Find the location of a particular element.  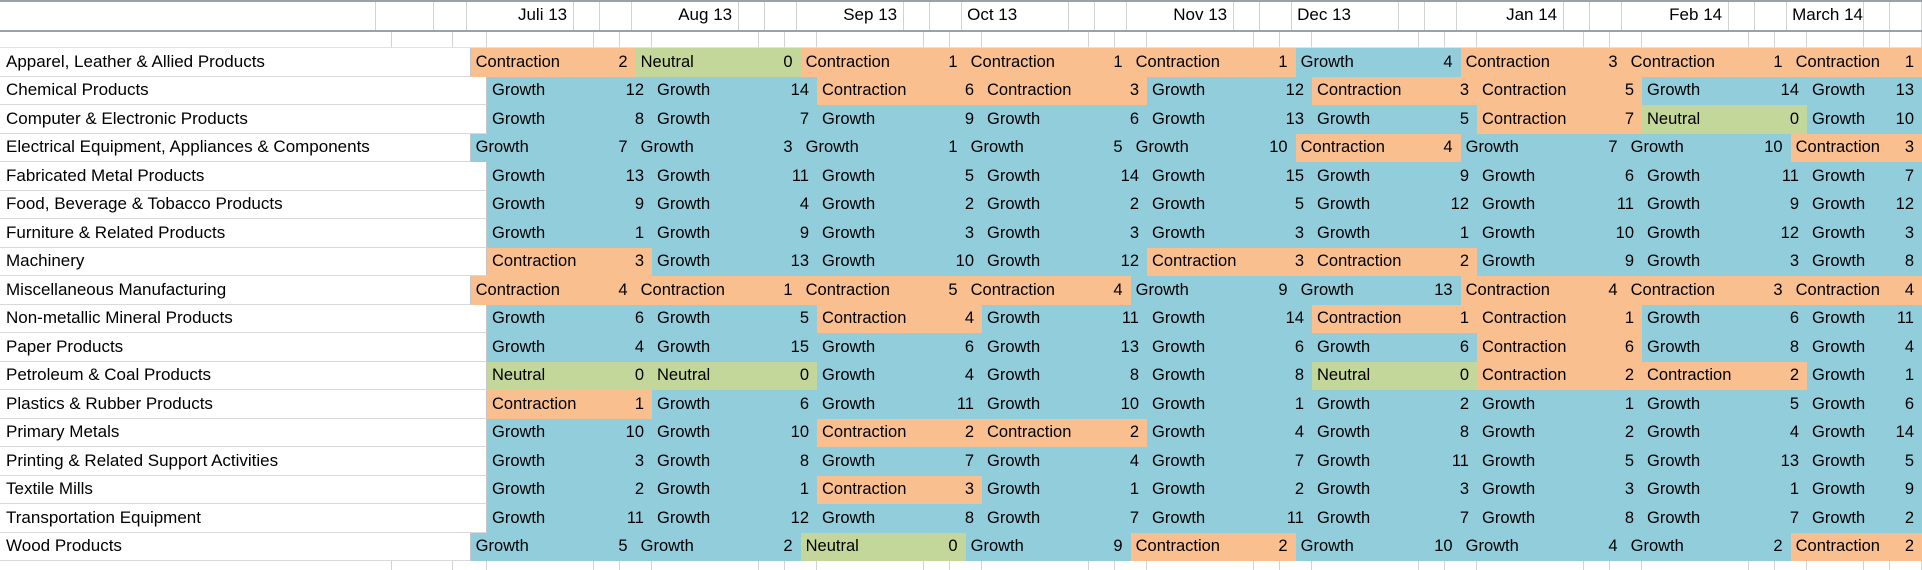

status-cell: Contraction 5 is located at coordinates (883, 290).